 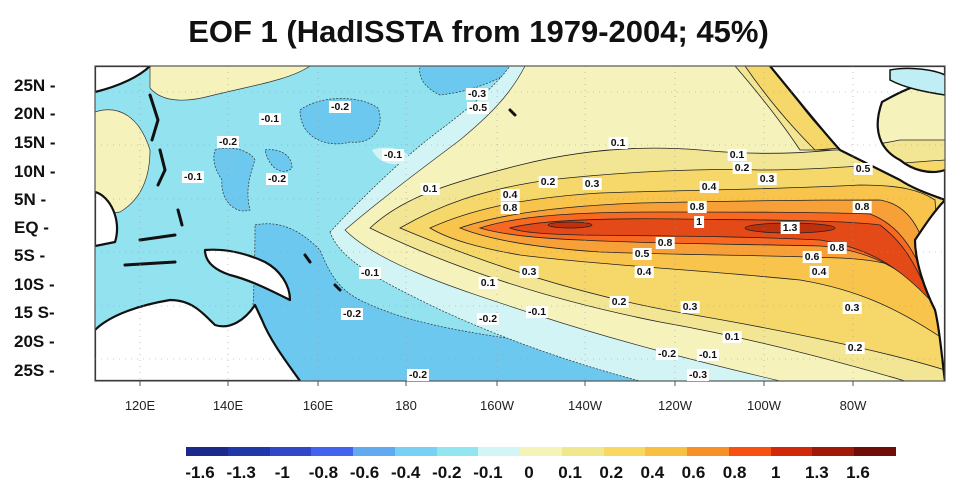 What do you see at coordinates (31, 227) in the screenshot?
I see `y-axis-label: EQ -` at bounding box center [31, 227].